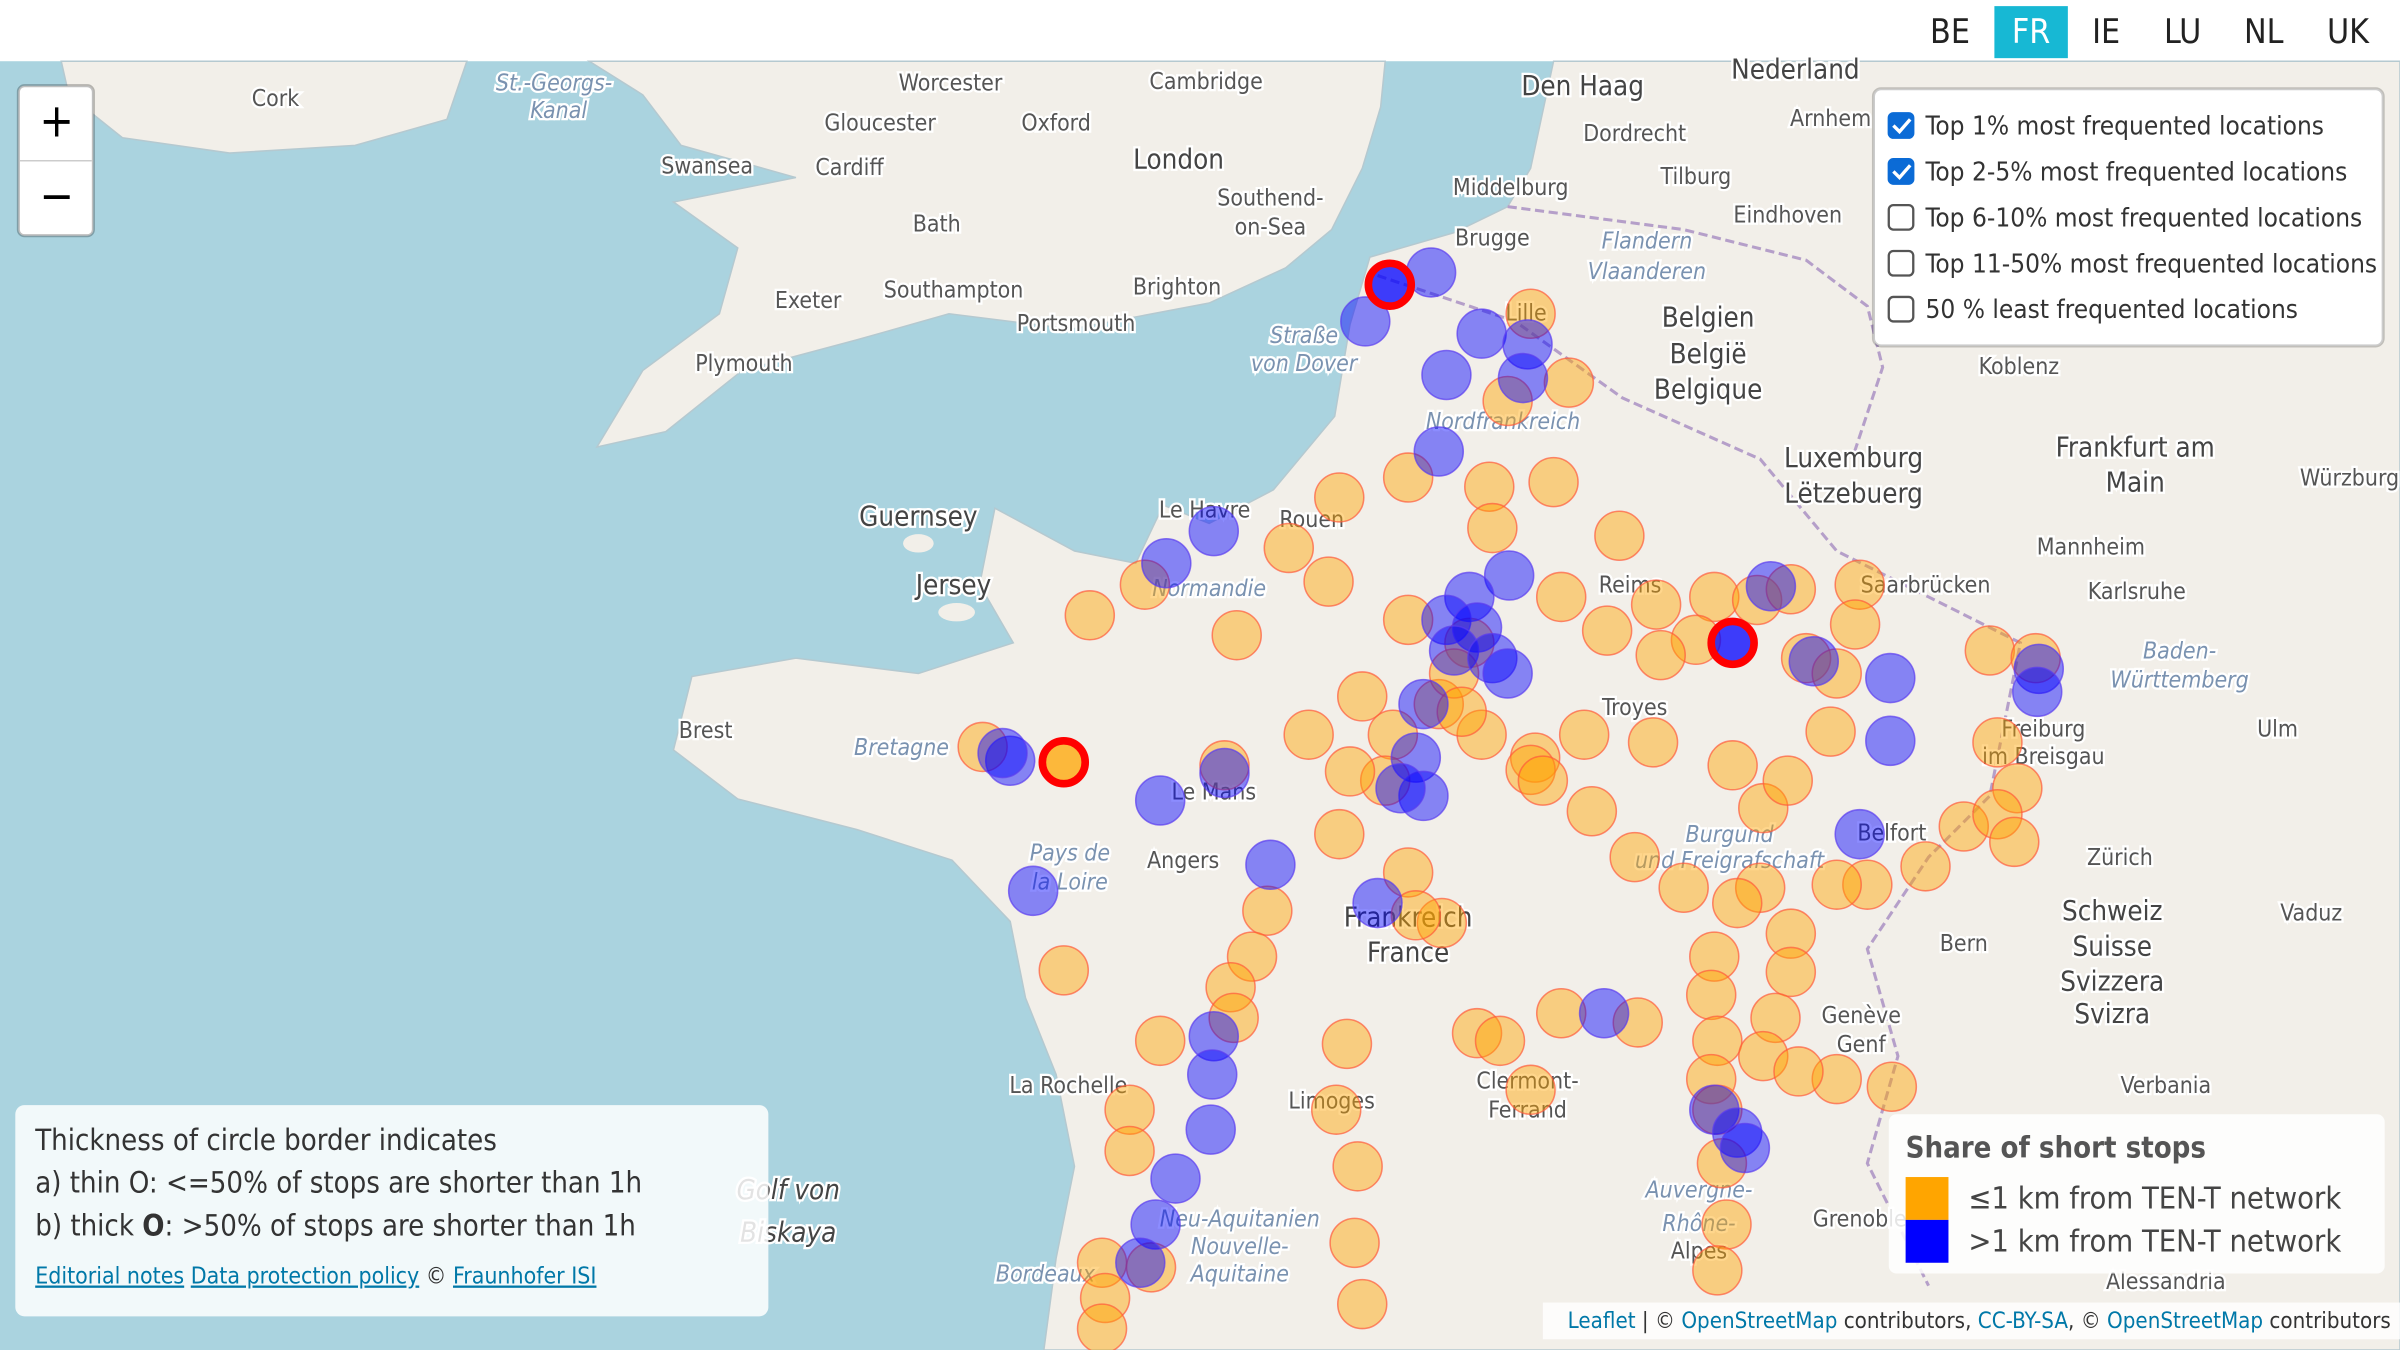 The width and height of the screenshot is (2400, 1350). Describe the element at coordinates (2182, 31) in the screenshot. I see `country-tab: LU` at that location.